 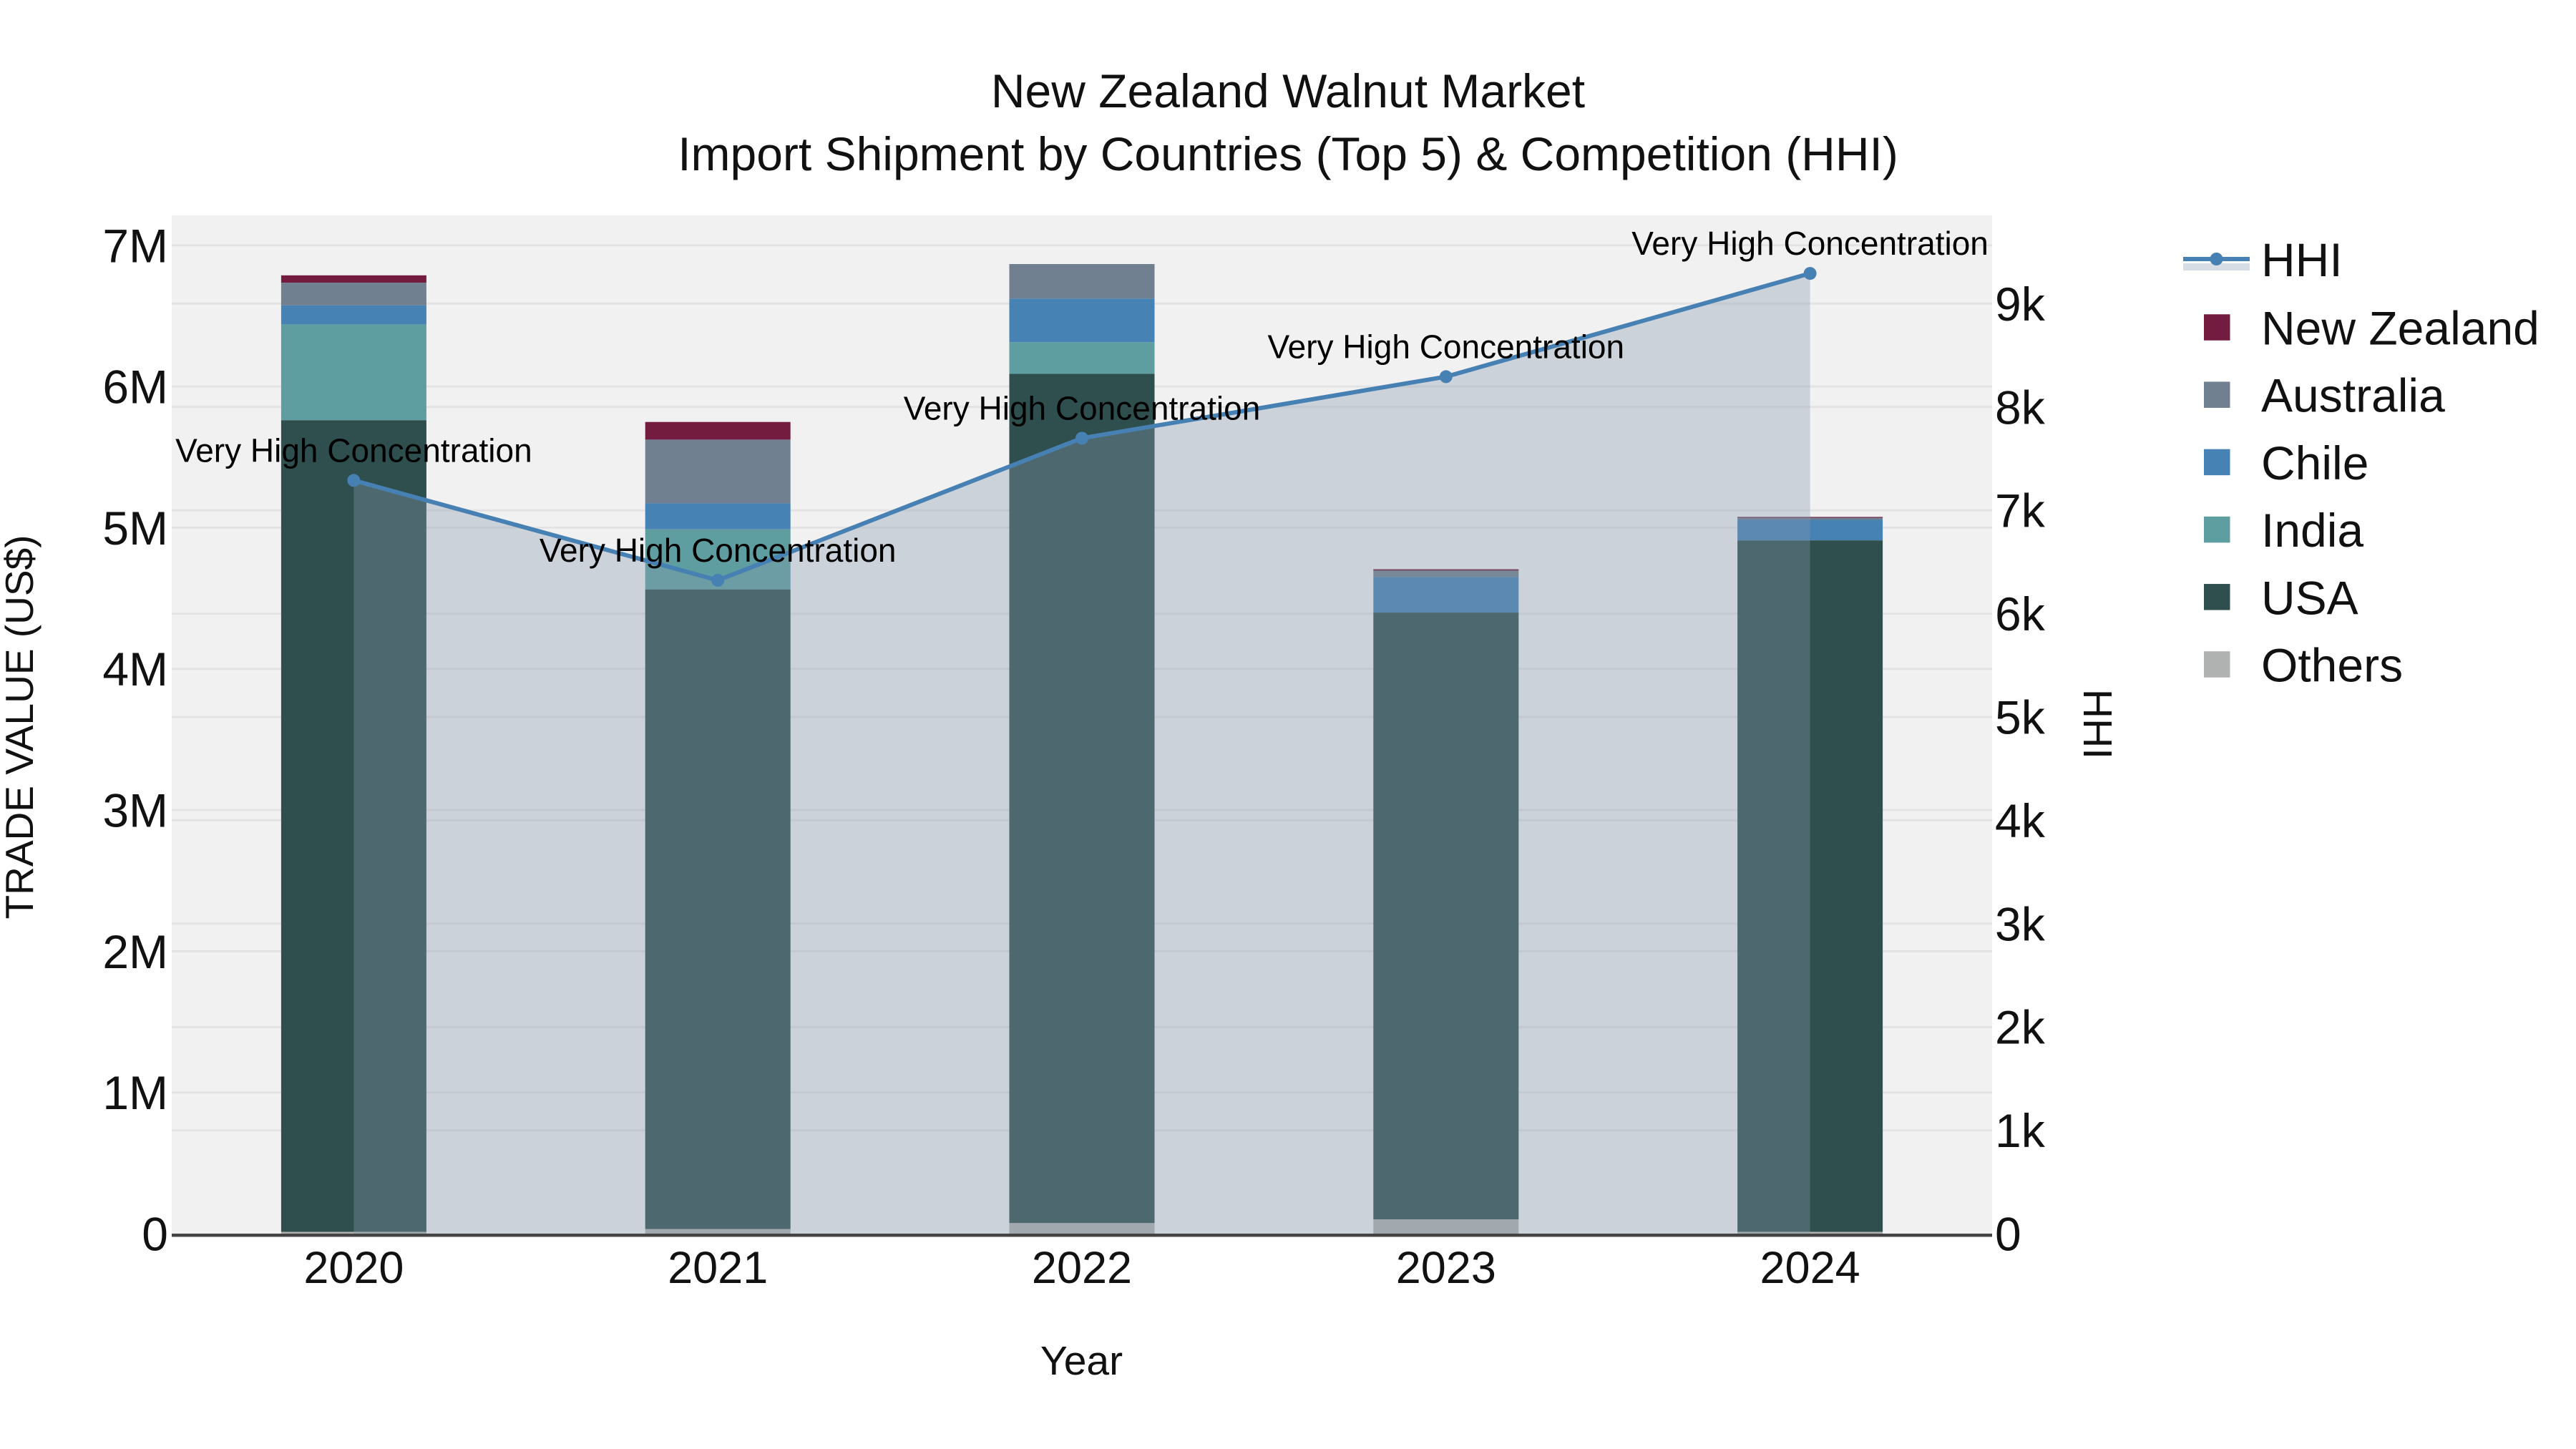 What do you see at coordinates (2020, 304) in the screenshot?
I see `svg-text: 9k` at bounding box center [2020, 304].